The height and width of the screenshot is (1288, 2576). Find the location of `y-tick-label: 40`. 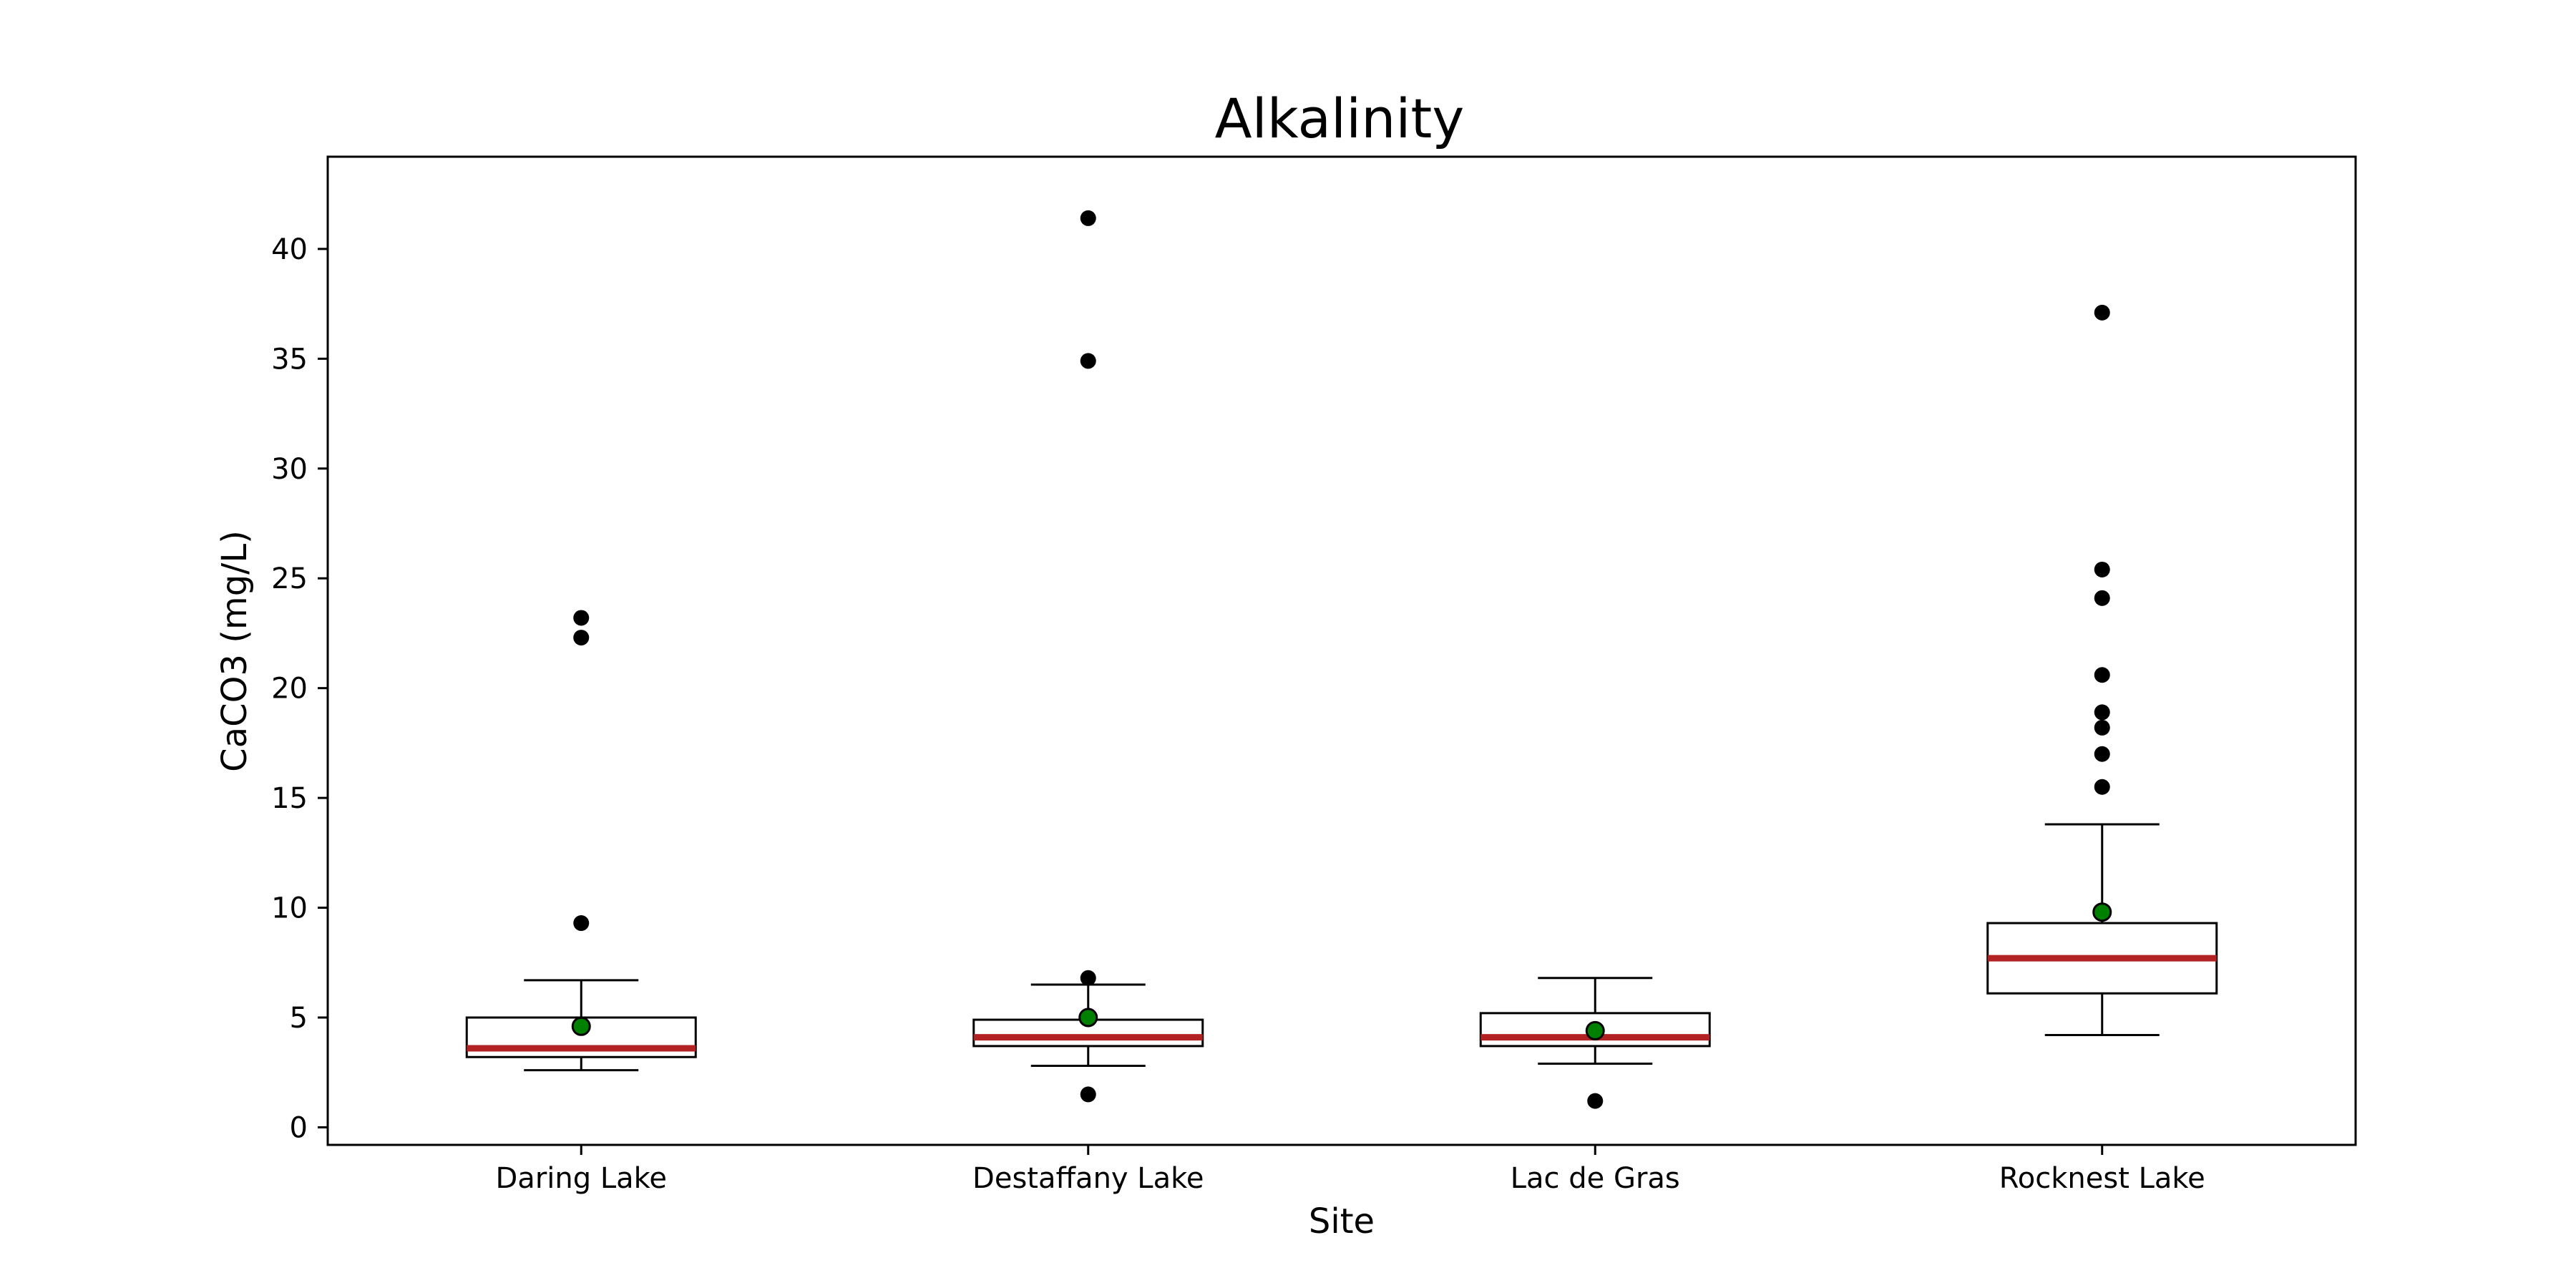

y-tick-label: 40 is located at coordinates (289, 249).